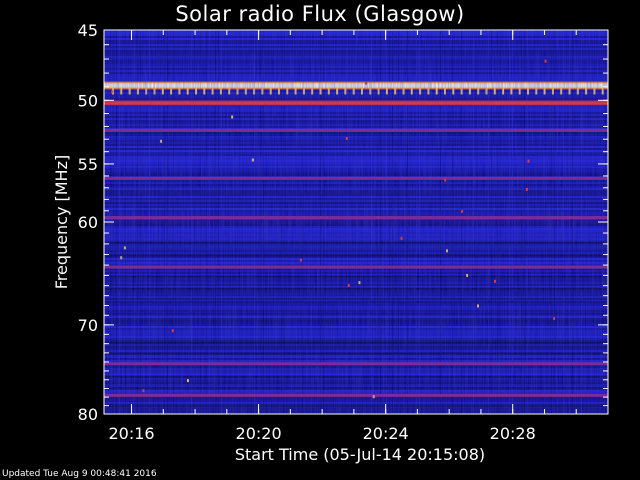 The image size is (640, 480). What do you see at coordinates (61, 222) in the screenshot?
I see `y-axis-label: Frequency [MHz]` at bounding box center [61, 222].